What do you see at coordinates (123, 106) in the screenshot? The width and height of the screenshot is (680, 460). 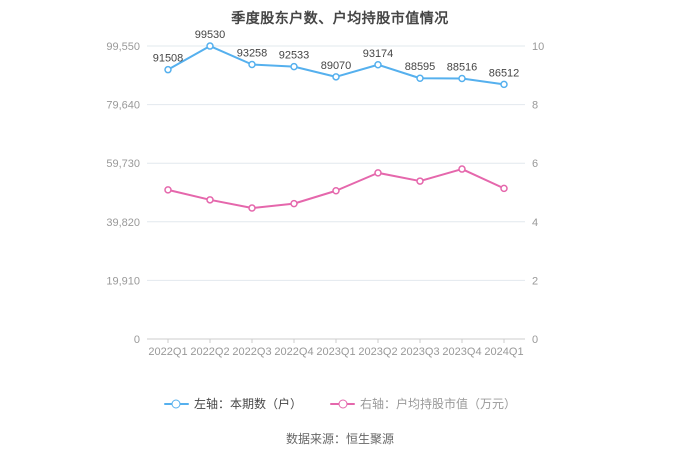 I see `left-axis-tick-label: 79,640` at bounding box center [123, 106].